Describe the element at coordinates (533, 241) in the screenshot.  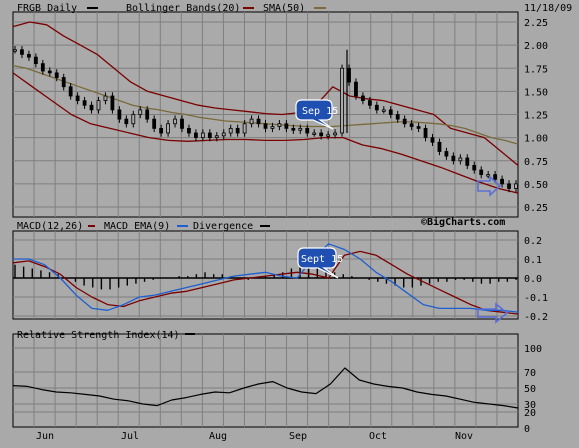
I see `y-tick-label: 0.2` at that location.